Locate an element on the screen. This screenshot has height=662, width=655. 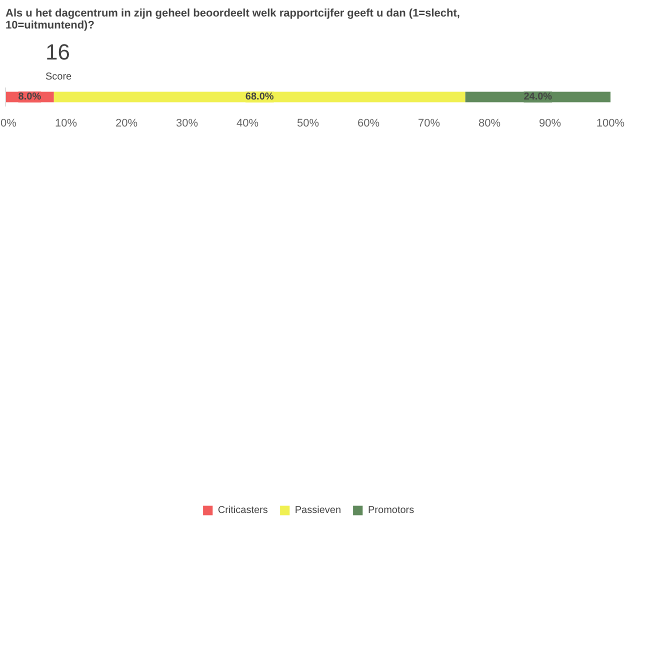
data-label: 24.0% is located at coordinates (538, 97).